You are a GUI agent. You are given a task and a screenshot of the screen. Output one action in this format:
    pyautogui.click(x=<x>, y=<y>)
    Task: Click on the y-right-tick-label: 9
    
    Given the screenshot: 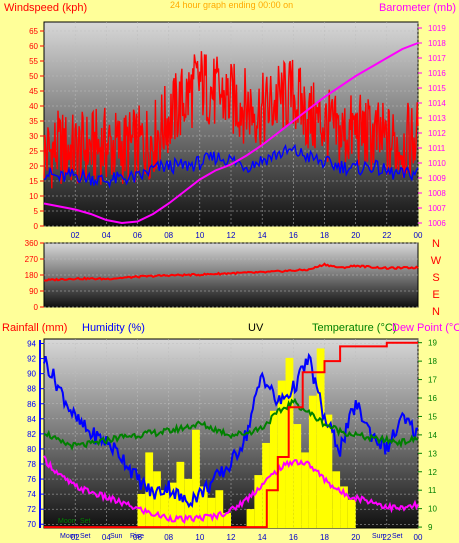 What is the action you would take?
    pyautogui.click(x=430, y=527)
    